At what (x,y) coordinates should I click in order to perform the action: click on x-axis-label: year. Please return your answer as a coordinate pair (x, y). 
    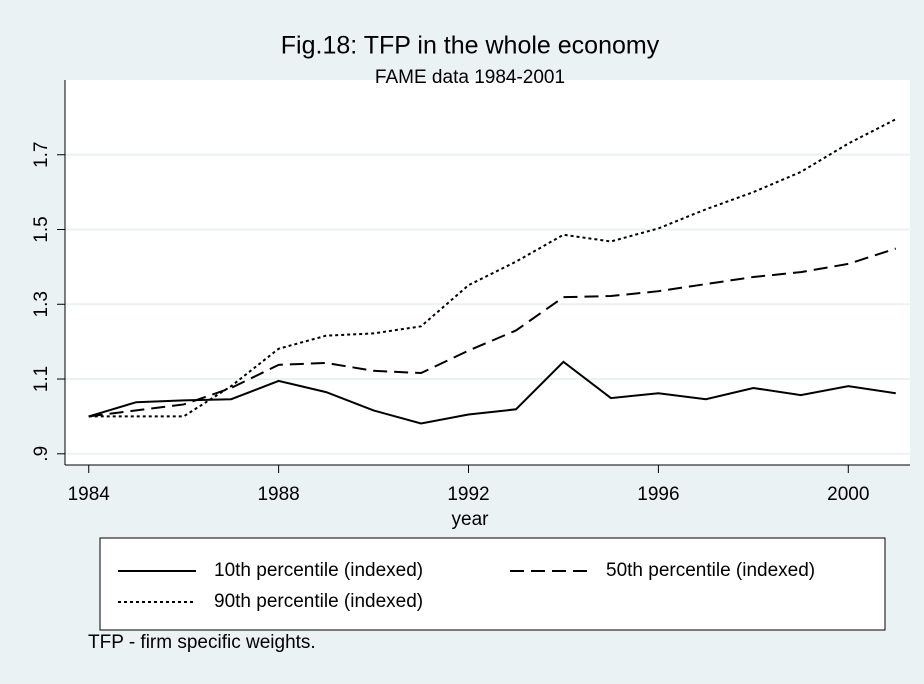
    Looking at the image, I should click on (471, 519).